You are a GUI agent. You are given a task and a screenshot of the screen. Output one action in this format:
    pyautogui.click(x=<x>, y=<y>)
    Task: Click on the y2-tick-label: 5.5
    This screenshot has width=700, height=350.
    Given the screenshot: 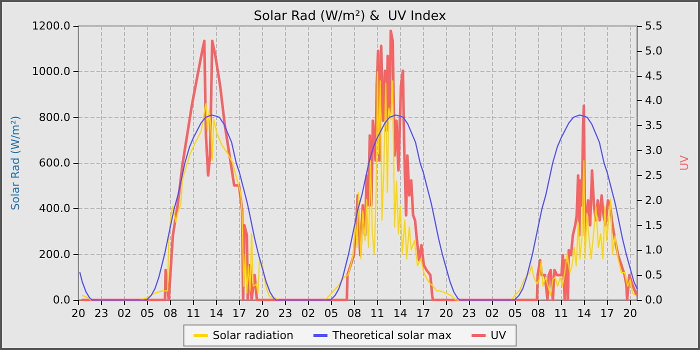 What is the action you would take?
    pyautogui.click(x=653, y=26)
    